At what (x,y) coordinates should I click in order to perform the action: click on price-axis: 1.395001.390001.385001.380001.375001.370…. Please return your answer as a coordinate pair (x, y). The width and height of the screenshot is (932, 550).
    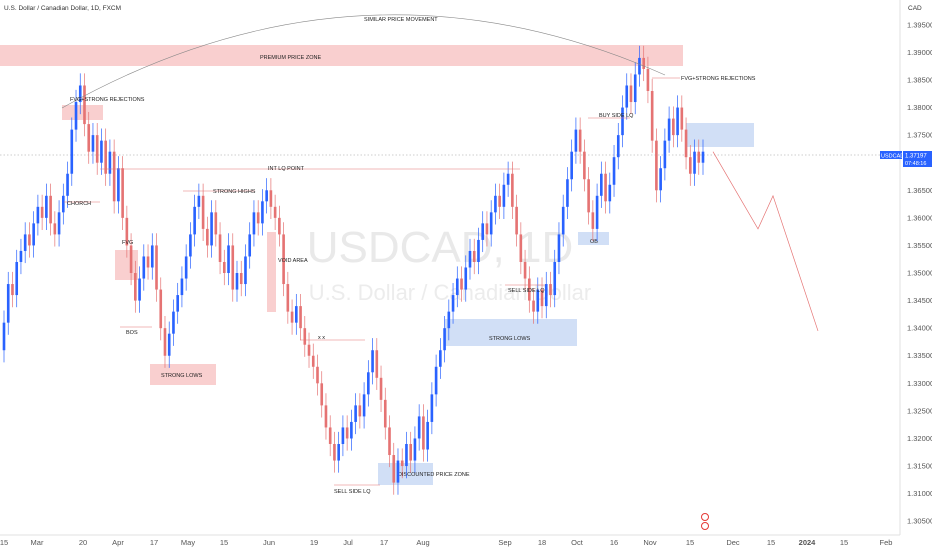
    Looking at the image, I should click on (919, 272).